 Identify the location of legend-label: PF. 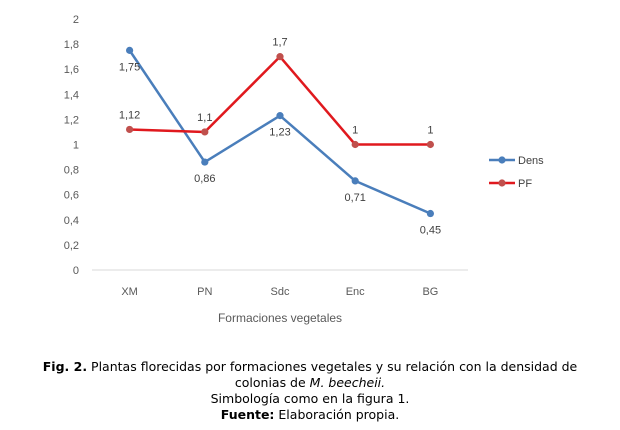
(525, 184).